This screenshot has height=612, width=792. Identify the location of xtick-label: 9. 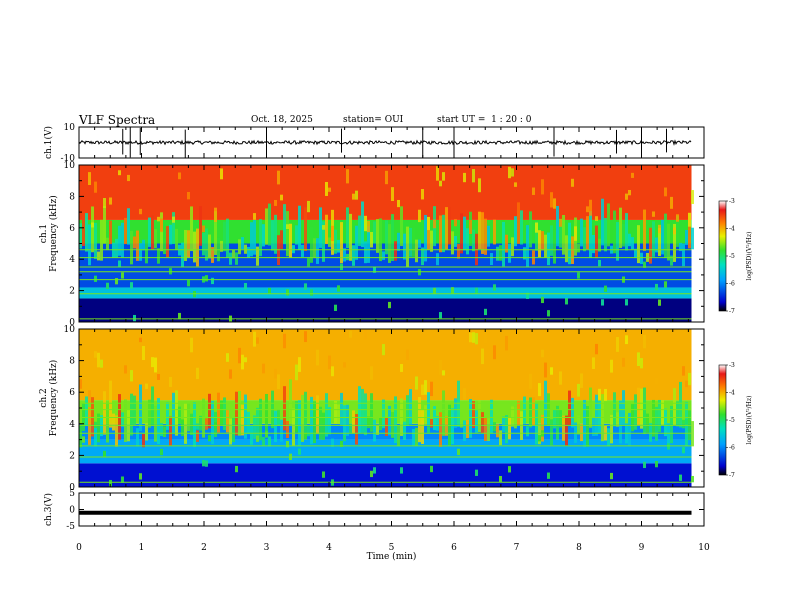
(642, 548).